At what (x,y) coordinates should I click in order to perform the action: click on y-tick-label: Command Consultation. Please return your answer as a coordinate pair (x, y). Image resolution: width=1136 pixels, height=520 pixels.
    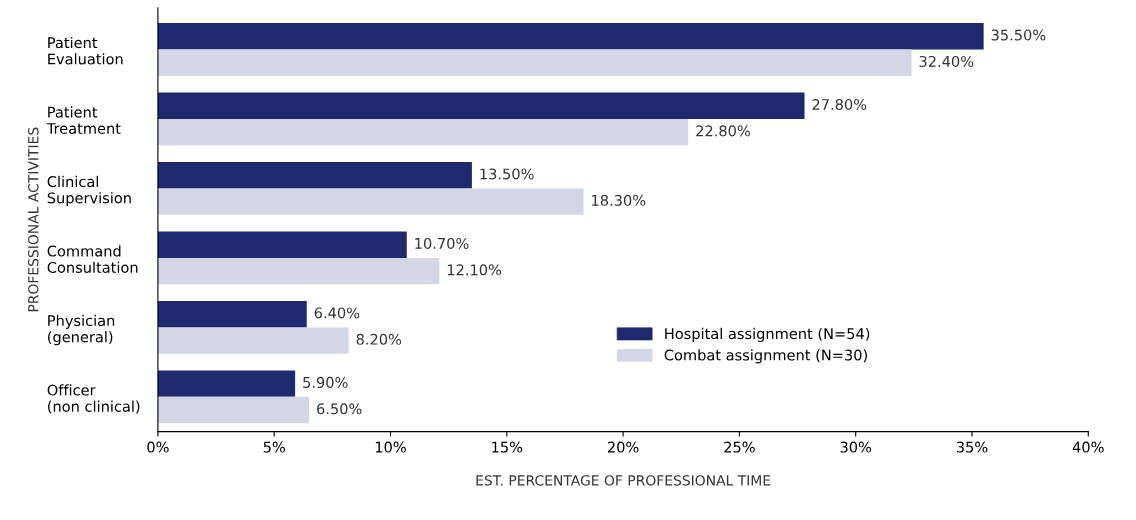
    Looking at the image, I should click on (92, 259).